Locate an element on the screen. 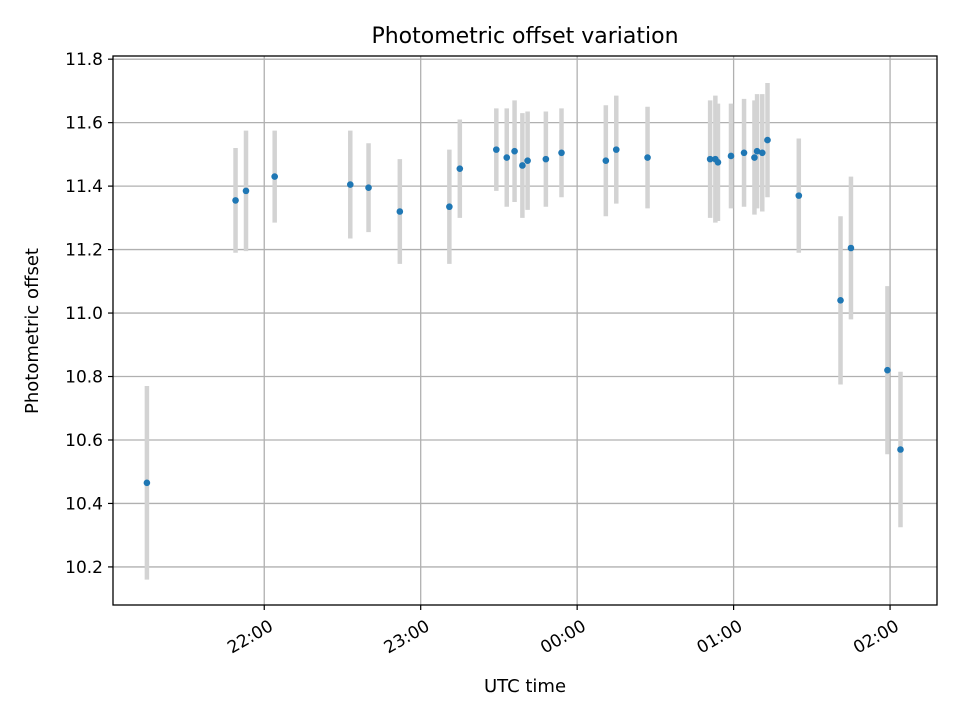 This screenshot has height=720, width=960. y-tick-label: 11.8 is located at coordinates (84, 60).